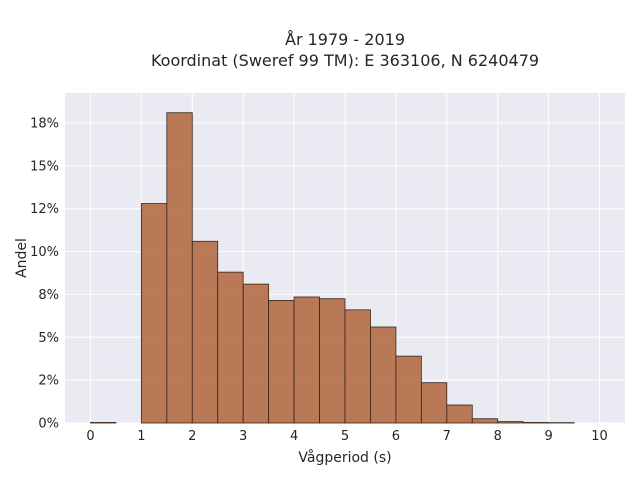 The image size is (640, 480). Describe the element at coordinates (548, 436) in the screenshot. I see `x-tick-label: 9` at that location.